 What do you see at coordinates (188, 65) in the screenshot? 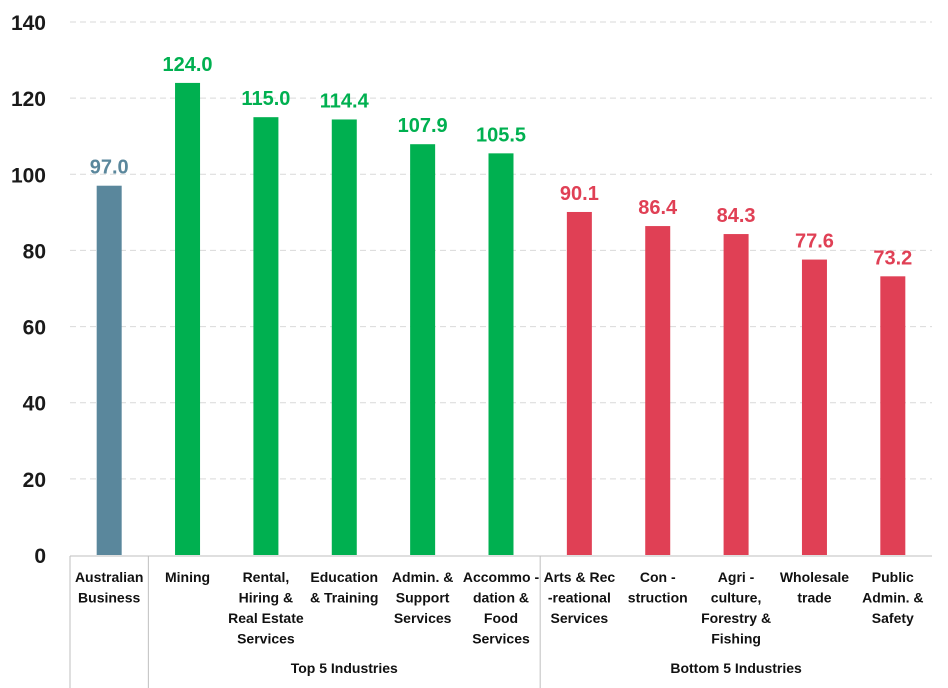
I see `data-label: 124.0` at bounding box center [188, 65].